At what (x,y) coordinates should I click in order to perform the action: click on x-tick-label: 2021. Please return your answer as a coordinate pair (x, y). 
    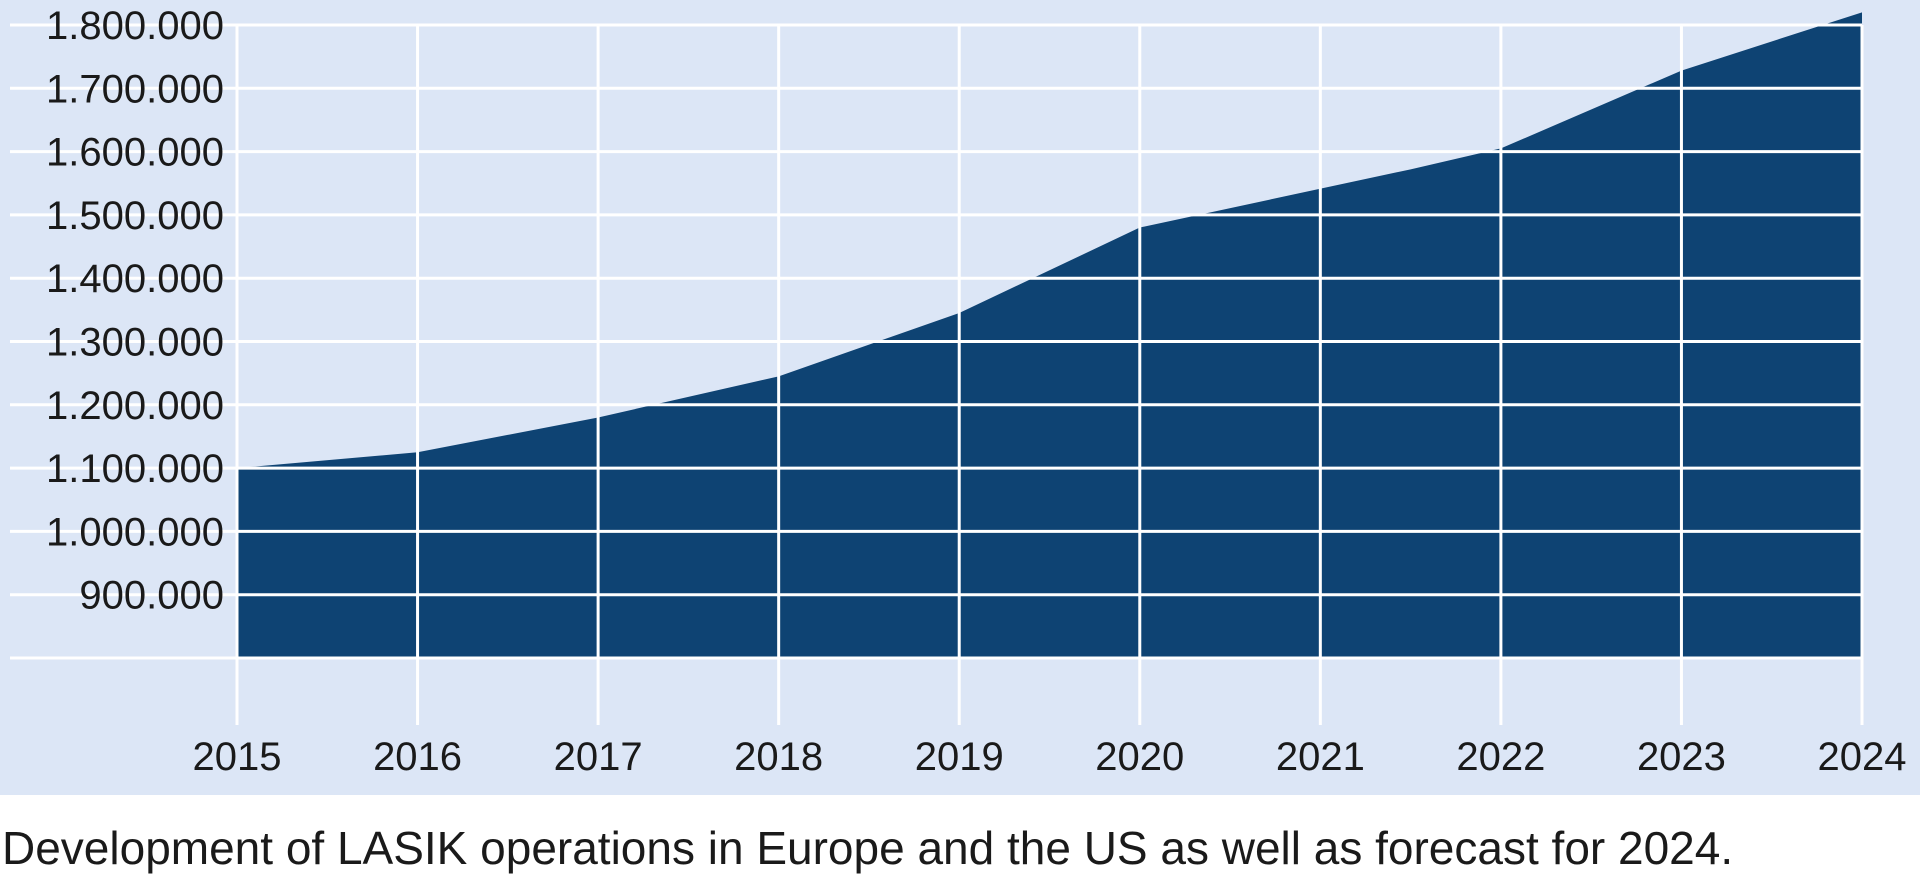
    Looking at the image, I should click on (1320, 757).